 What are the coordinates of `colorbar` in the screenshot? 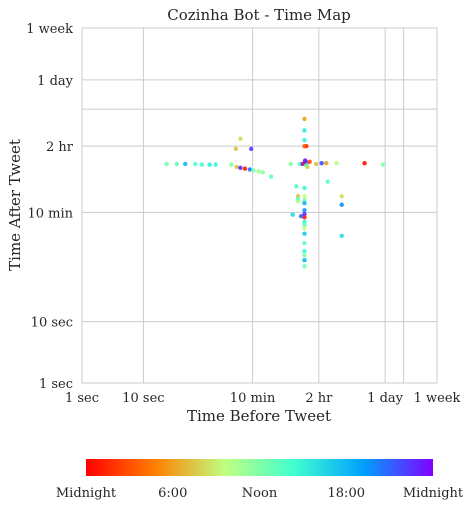 It's located at (259, 467).